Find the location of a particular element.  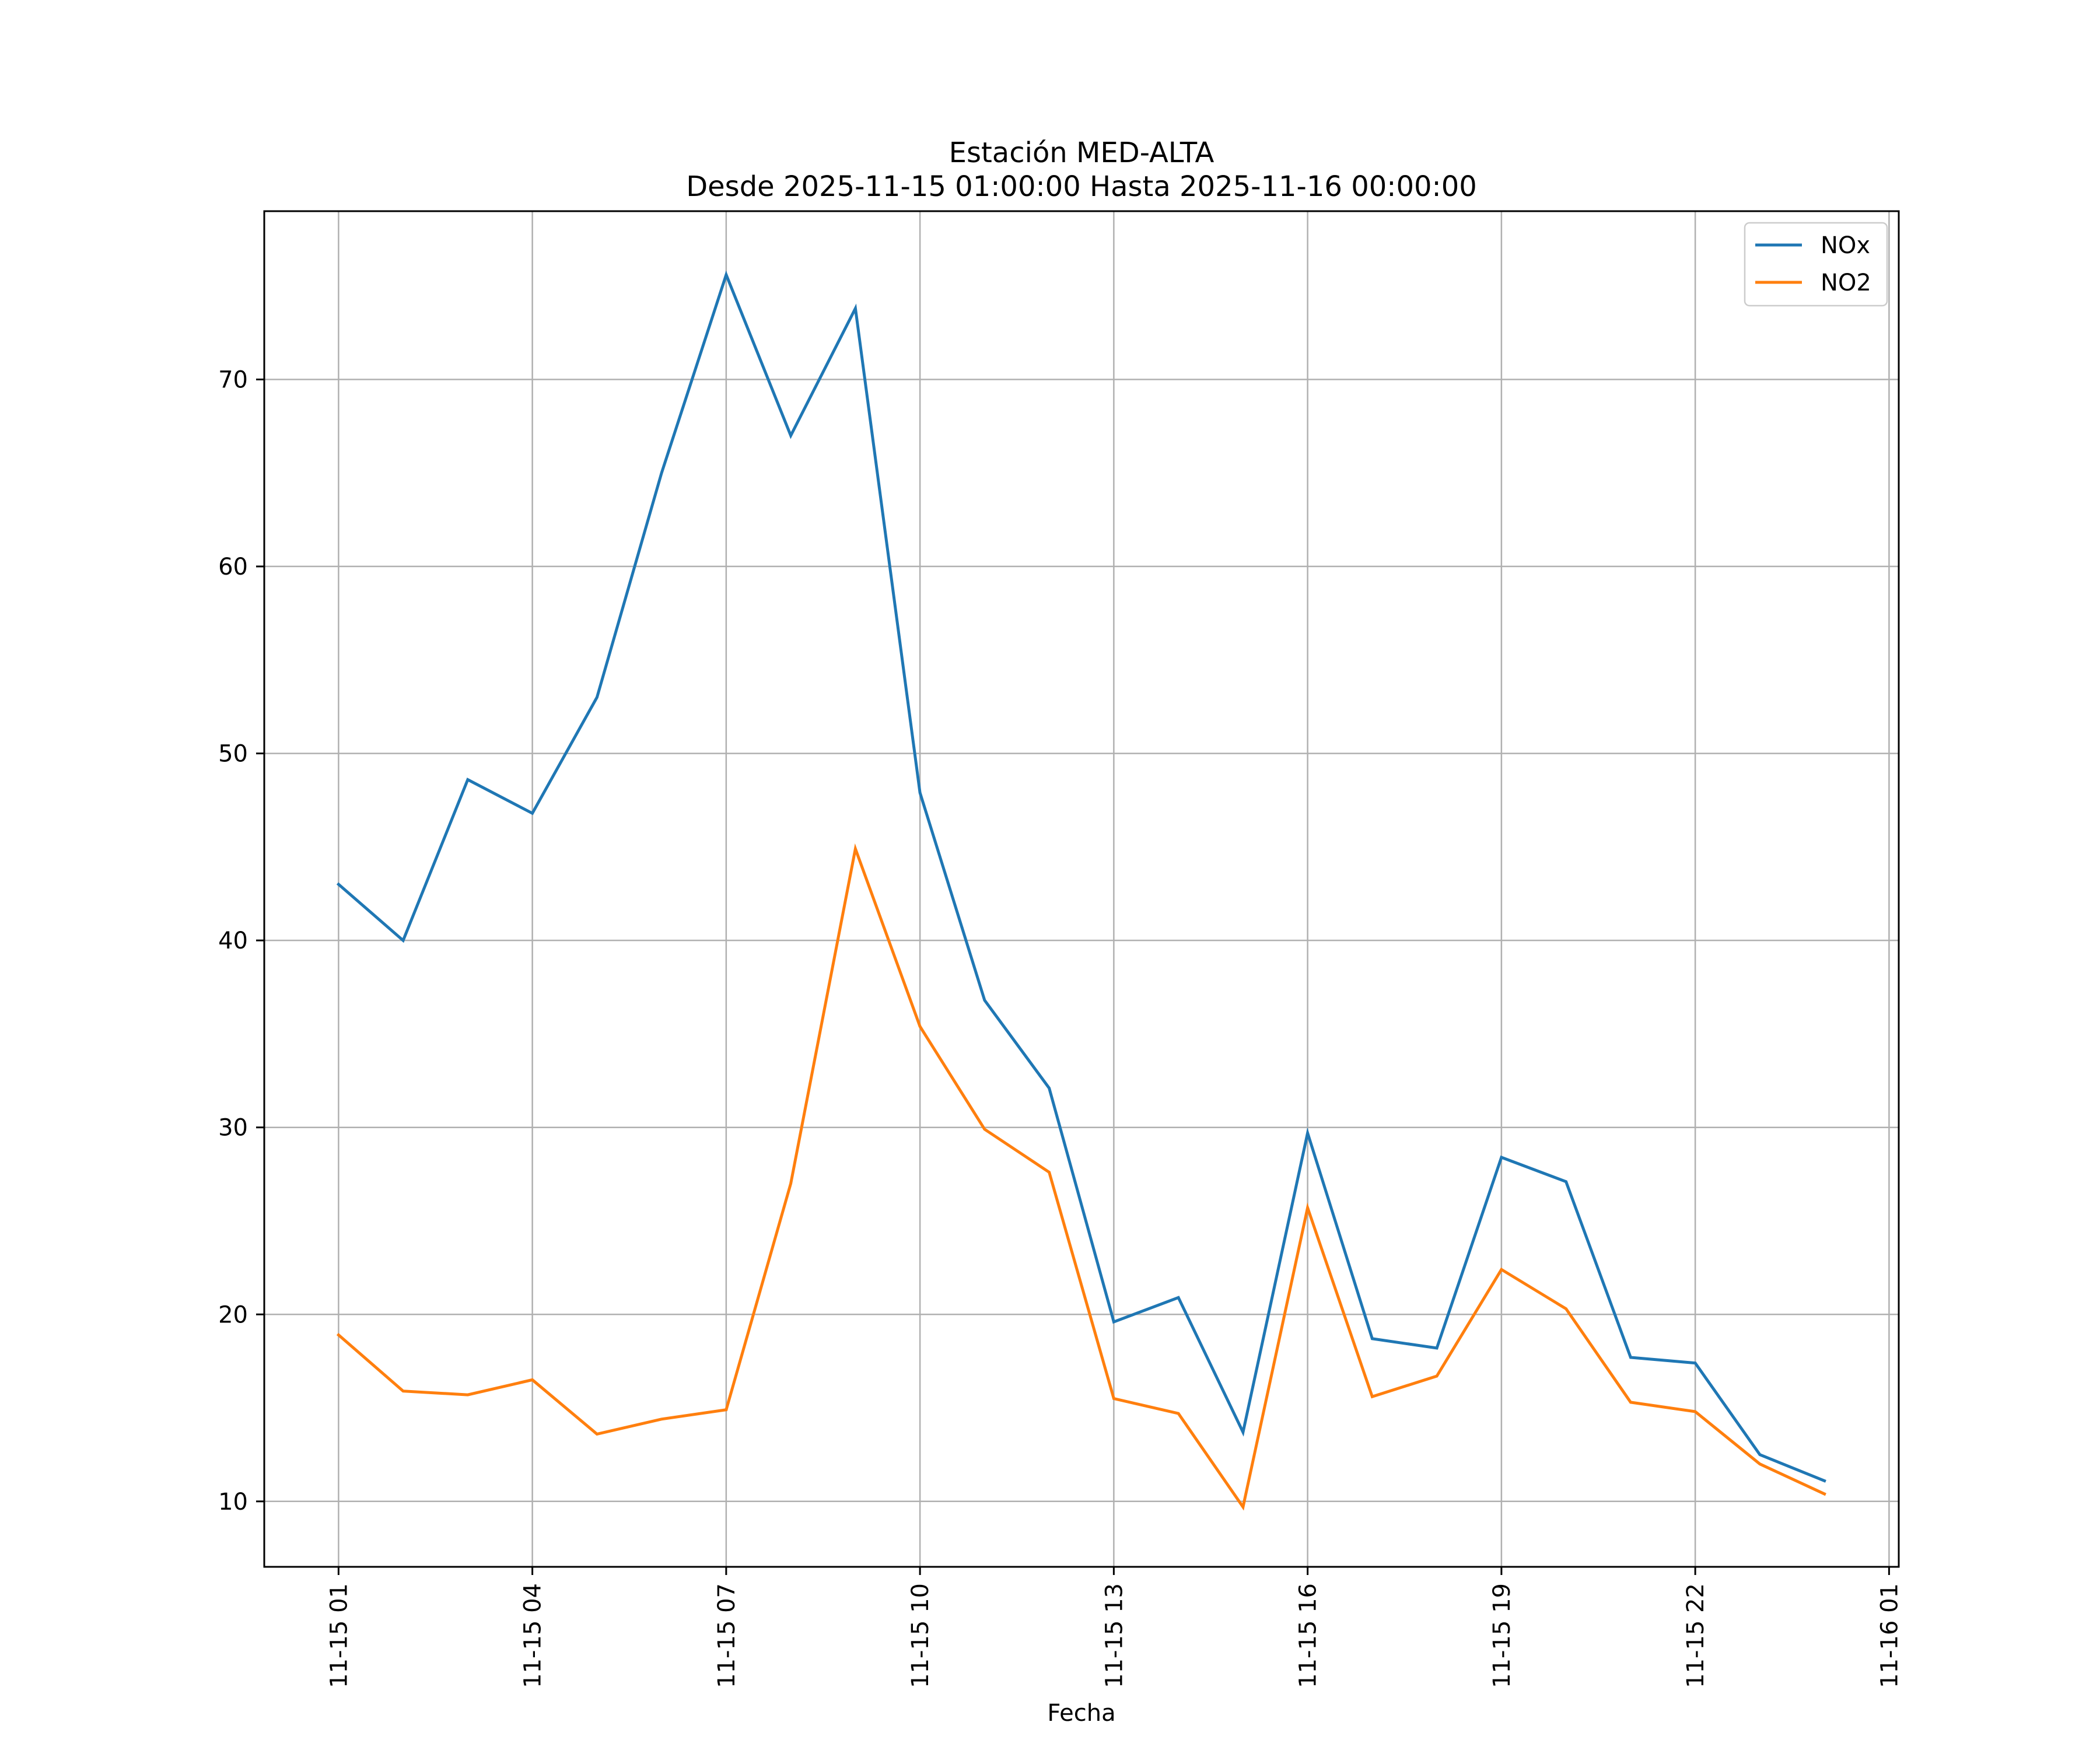

x-tick-label: 11-15 19 is located at coordinates (1503, 1636).